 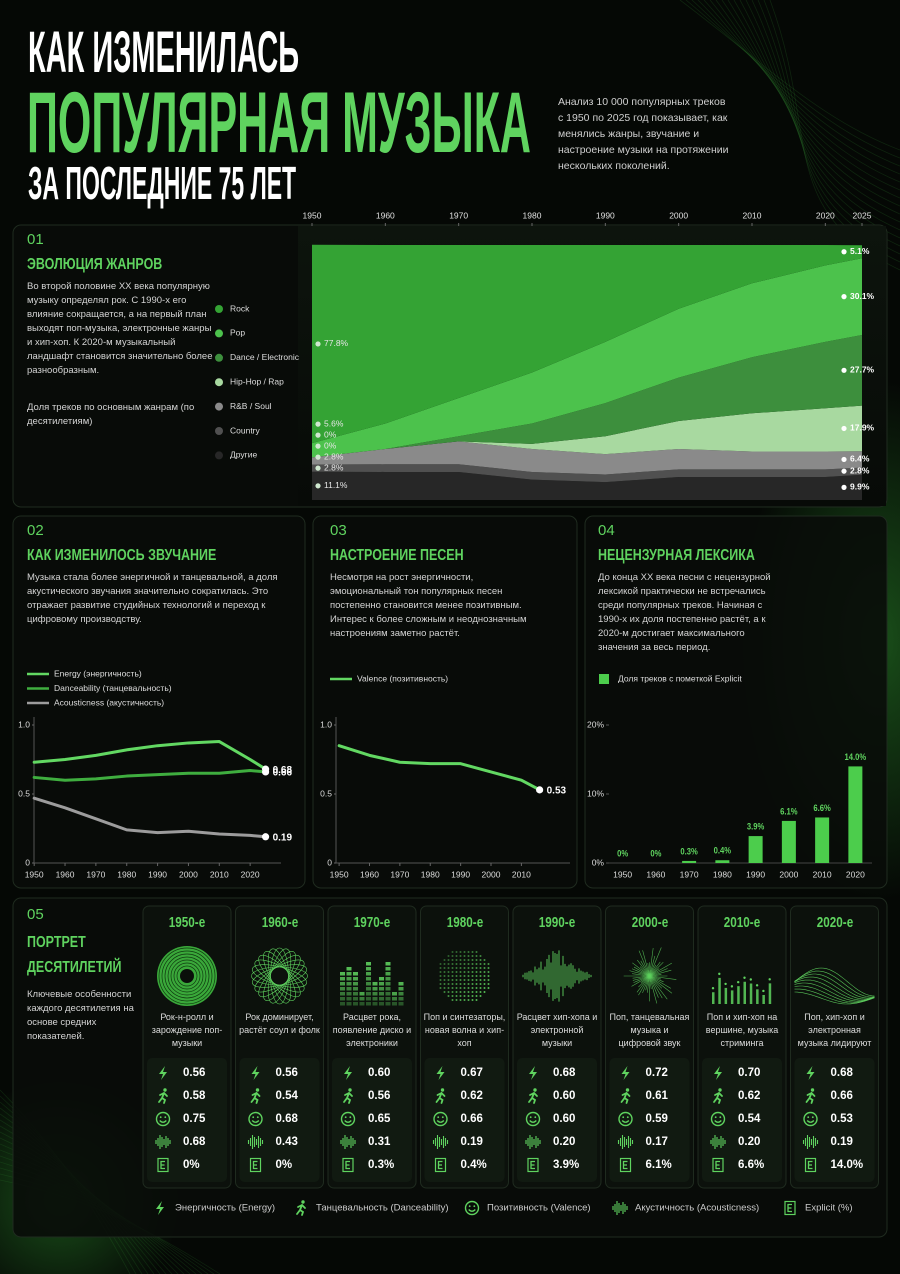 I want to click on icon-acousticness, so click(x=533, y=1142).